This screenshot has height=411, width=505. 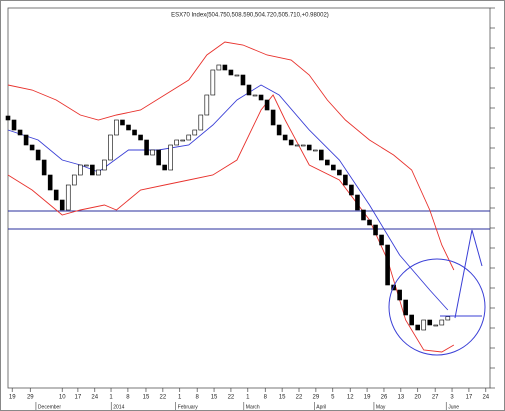 What do you see at coordinates (384, 398) in the screenshot?
I see `x-tick-label: 26` at bounding box center [384, 398].